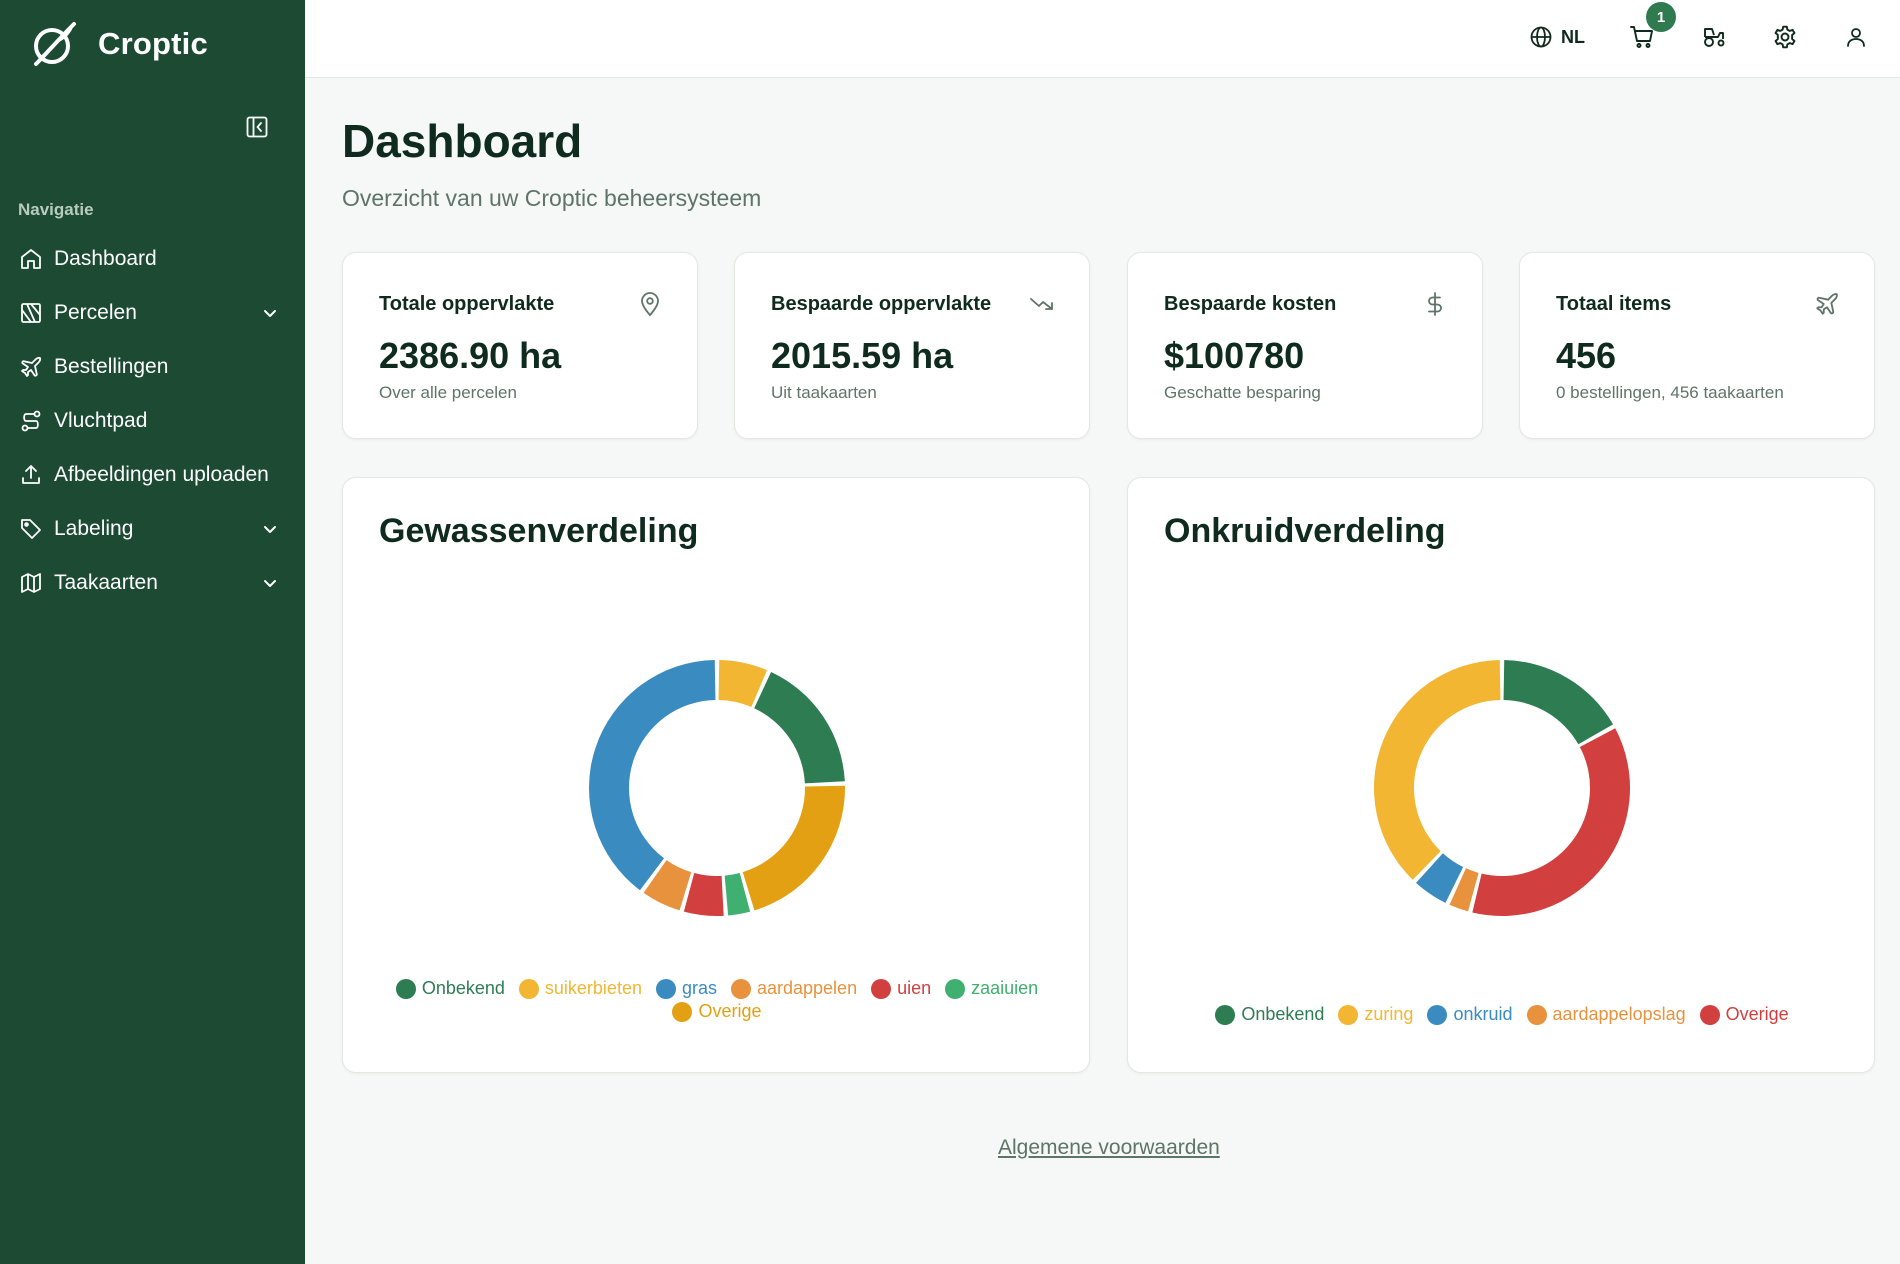 This screenshot has height=1264, width=1900. What do you see at coordinates (1102, 39) in the screenshot?
I see `topbar: NL 1` at bounding box center [1102, 39].